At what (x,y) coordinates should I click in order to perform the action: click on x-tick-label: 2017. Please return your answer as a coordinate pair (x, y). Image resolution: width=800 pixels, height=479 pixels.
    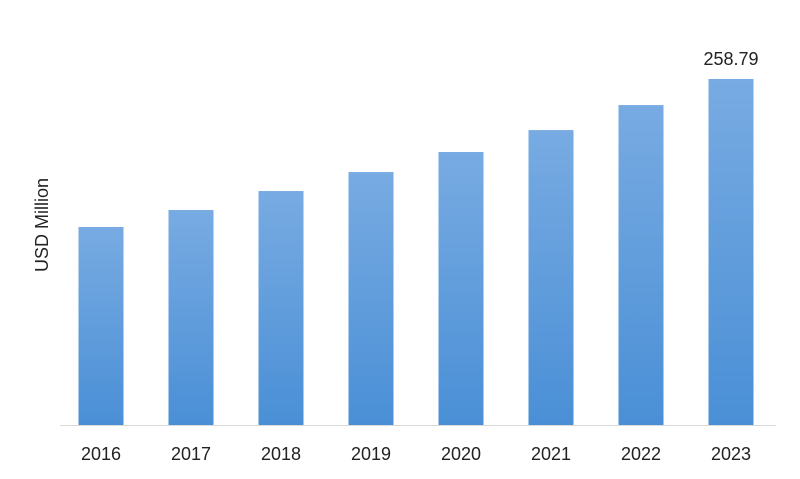
    Looking at the image, I should click on (191, 454).